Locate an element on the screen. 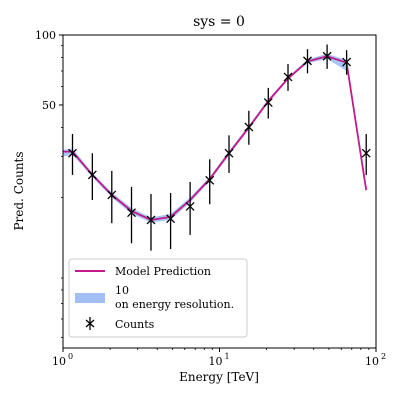 The height and width of the screenshot is (400, 400). legend-box is located at coordinates (158, 298).